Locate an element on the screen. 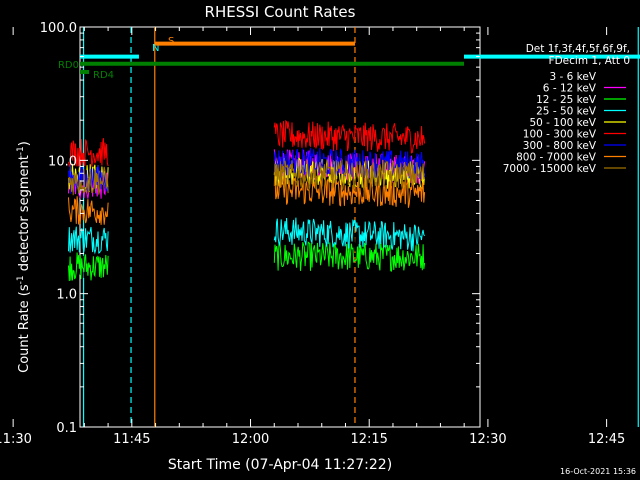 The image size is (640, 480). legend-label-3: 25 - 50 keV is located at coordinates (566, 112).